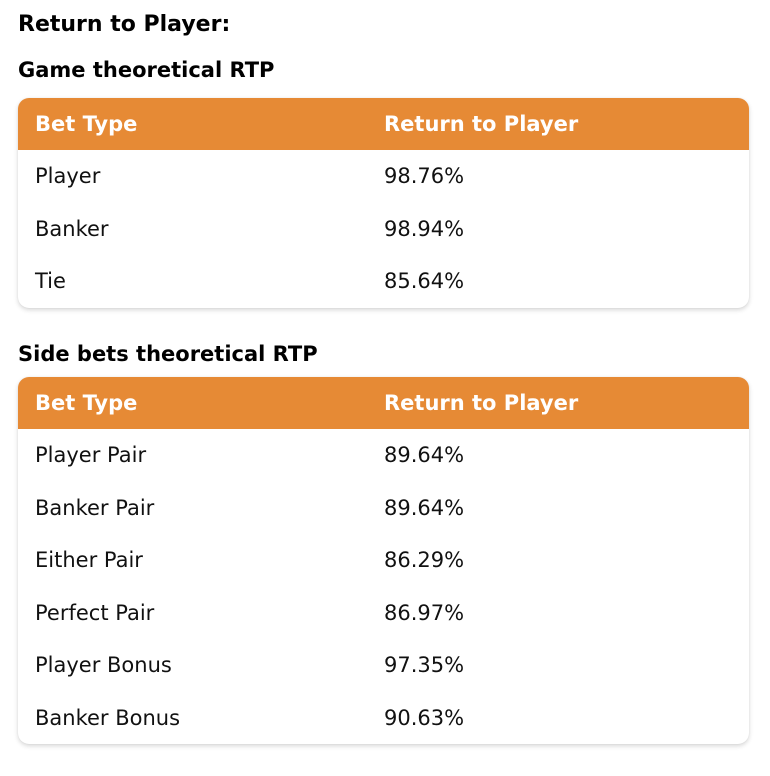  Describe the element at coordinates (168, 354) in the screenshot. I see `side-bets-rtp-section-title: Side bets theoretical RTP` at that location.